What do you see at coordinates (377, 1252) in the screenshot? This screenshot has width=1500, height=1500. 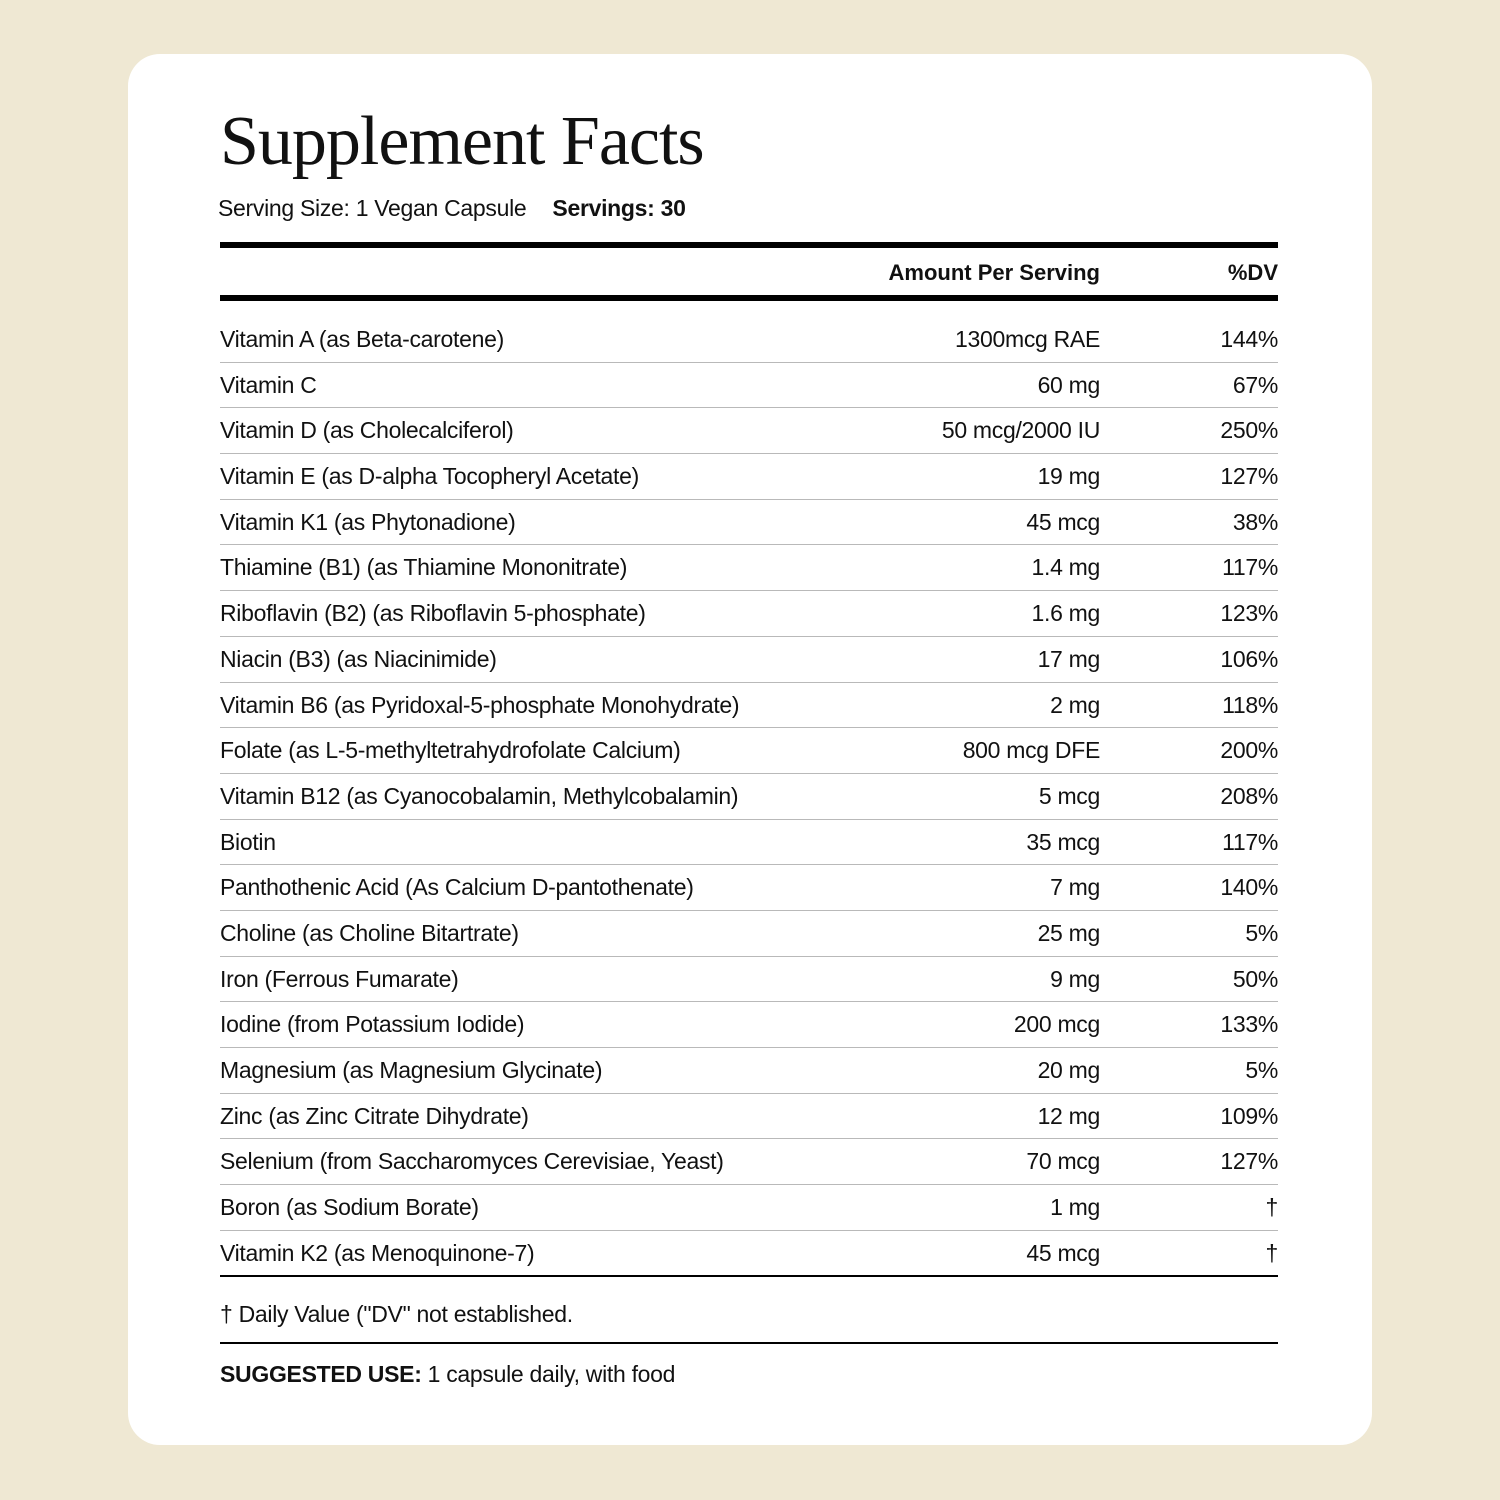 I see `nutrient-name: Vitamin K2 (as Menoquinone-7)` at bounding box center [377, 1252].